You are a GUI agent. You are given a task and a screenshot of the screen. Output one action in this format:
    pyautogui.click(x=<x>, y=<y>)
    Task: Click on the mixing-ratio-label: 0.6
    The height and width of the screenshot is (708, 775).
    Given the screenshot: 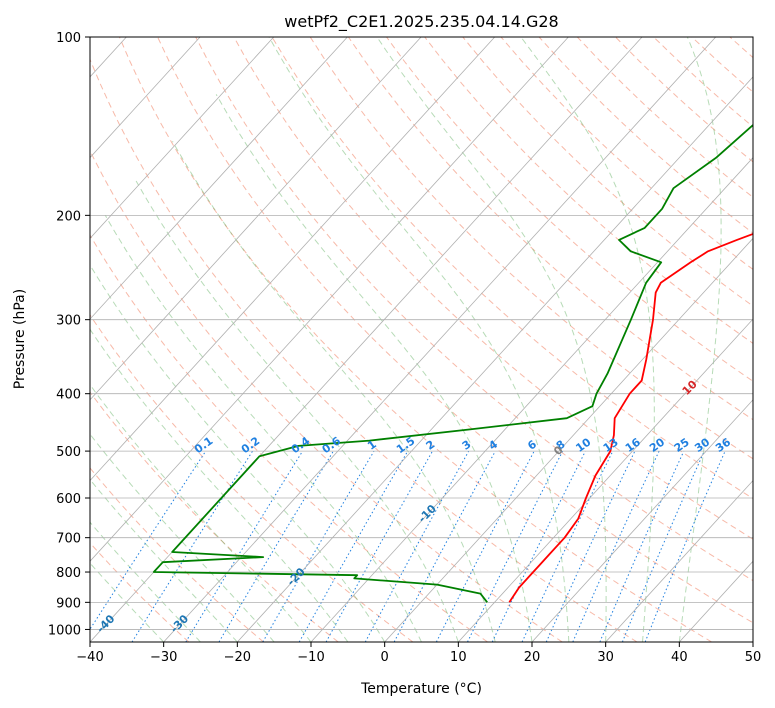 What is the action you would take?
    pyautogui.click(x=332, y=445)
    